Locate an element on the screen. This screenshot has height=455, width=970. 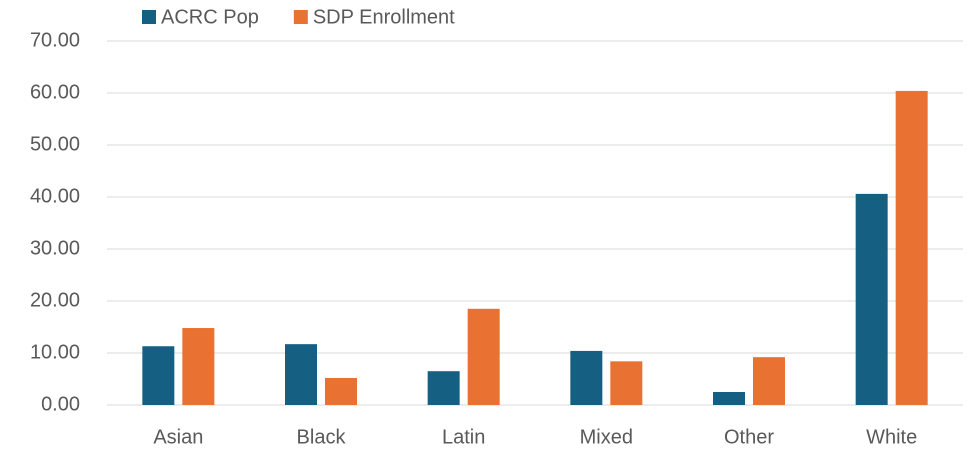
y-tick-label: 30.00 is located at coordinates (55, 248).